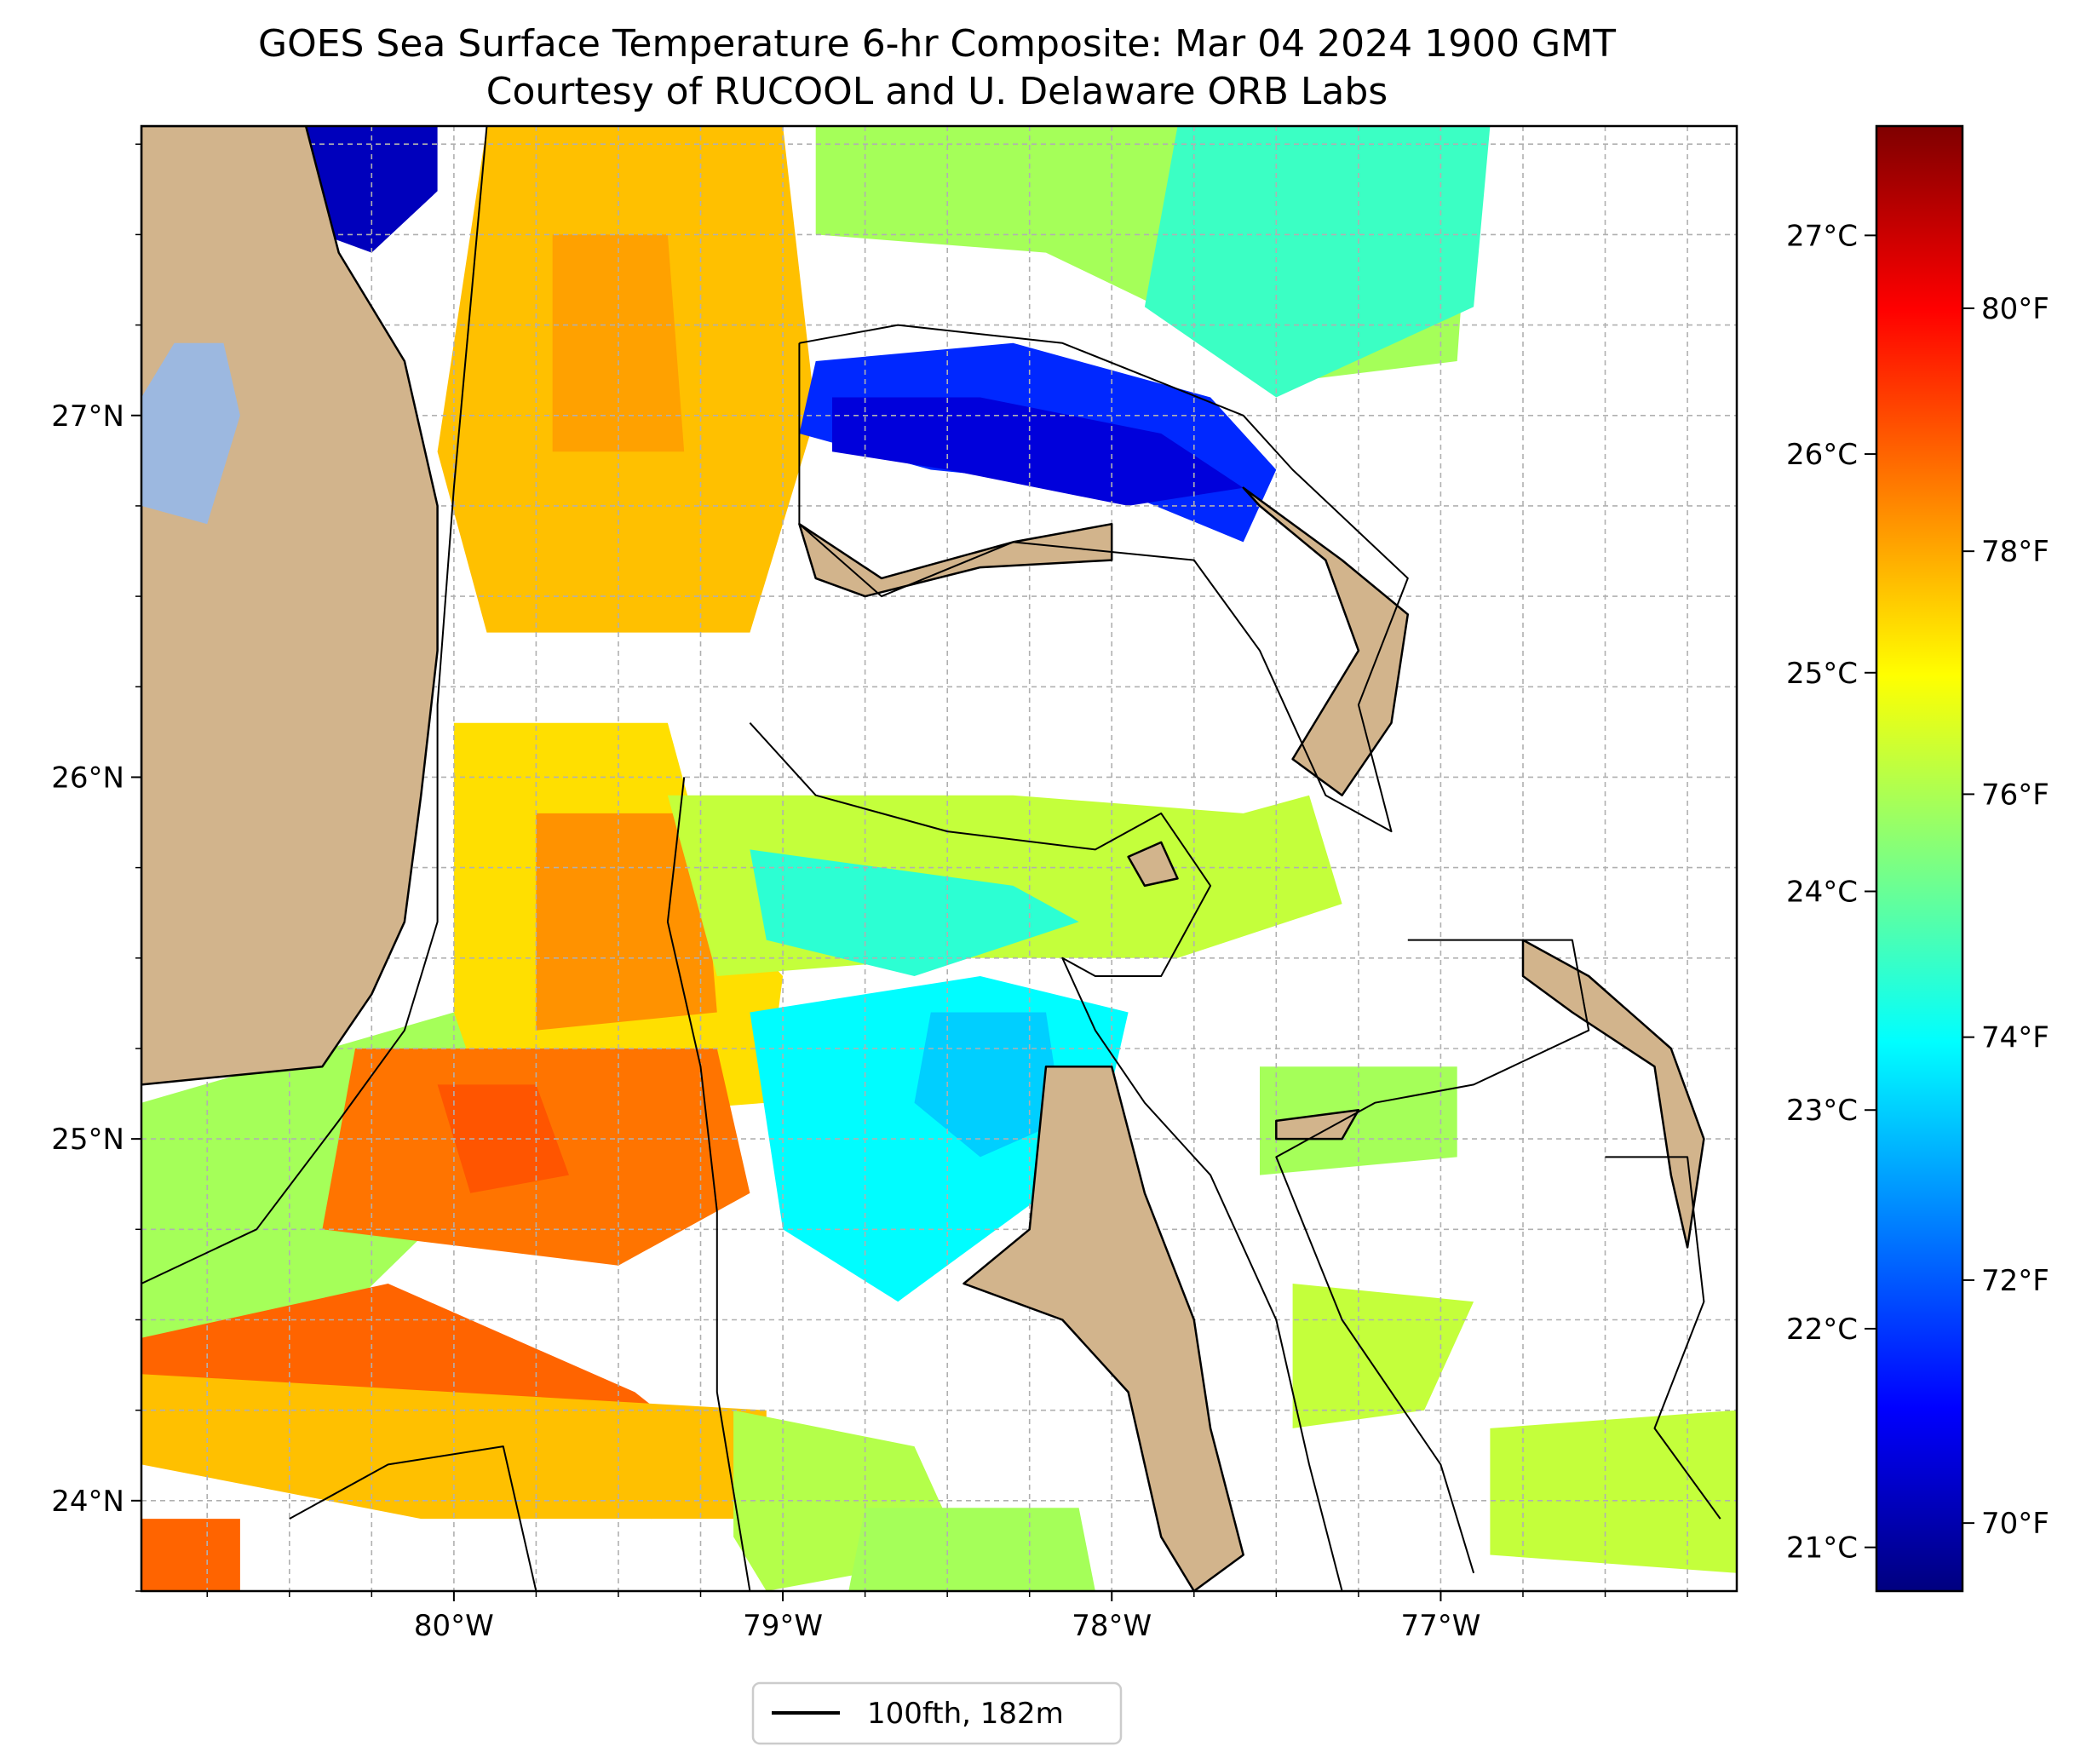 This screenshot has height=1764, width=2086. I want to click on legend: 100fth, 182m, so click(937, 1713).